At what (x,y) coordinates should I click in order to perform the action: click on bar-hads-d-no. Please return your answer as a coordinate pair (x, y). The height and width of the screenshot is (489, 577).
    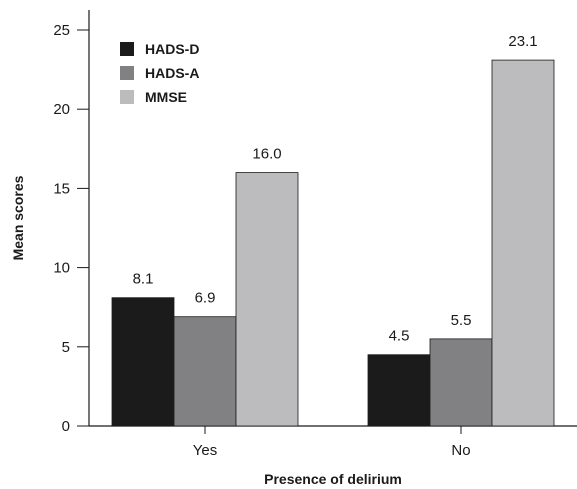
    Looking at the image, I should click on (399, 390).